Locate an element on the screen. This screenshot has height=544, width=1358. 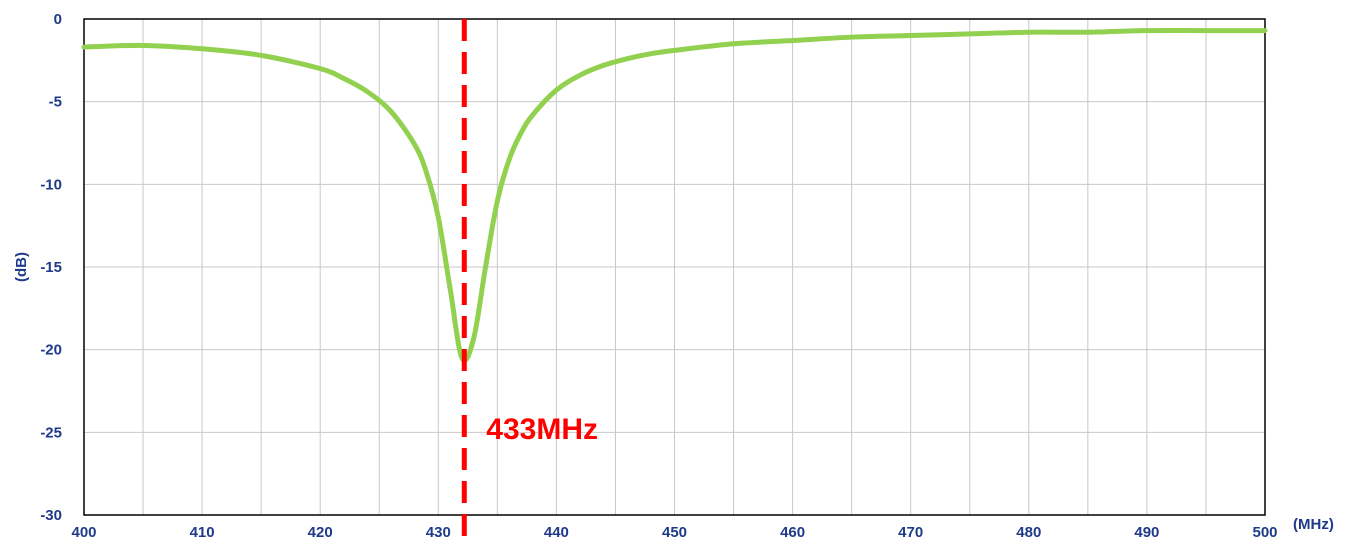
x-tick-label: 440 is located at coordinates (556, 532).